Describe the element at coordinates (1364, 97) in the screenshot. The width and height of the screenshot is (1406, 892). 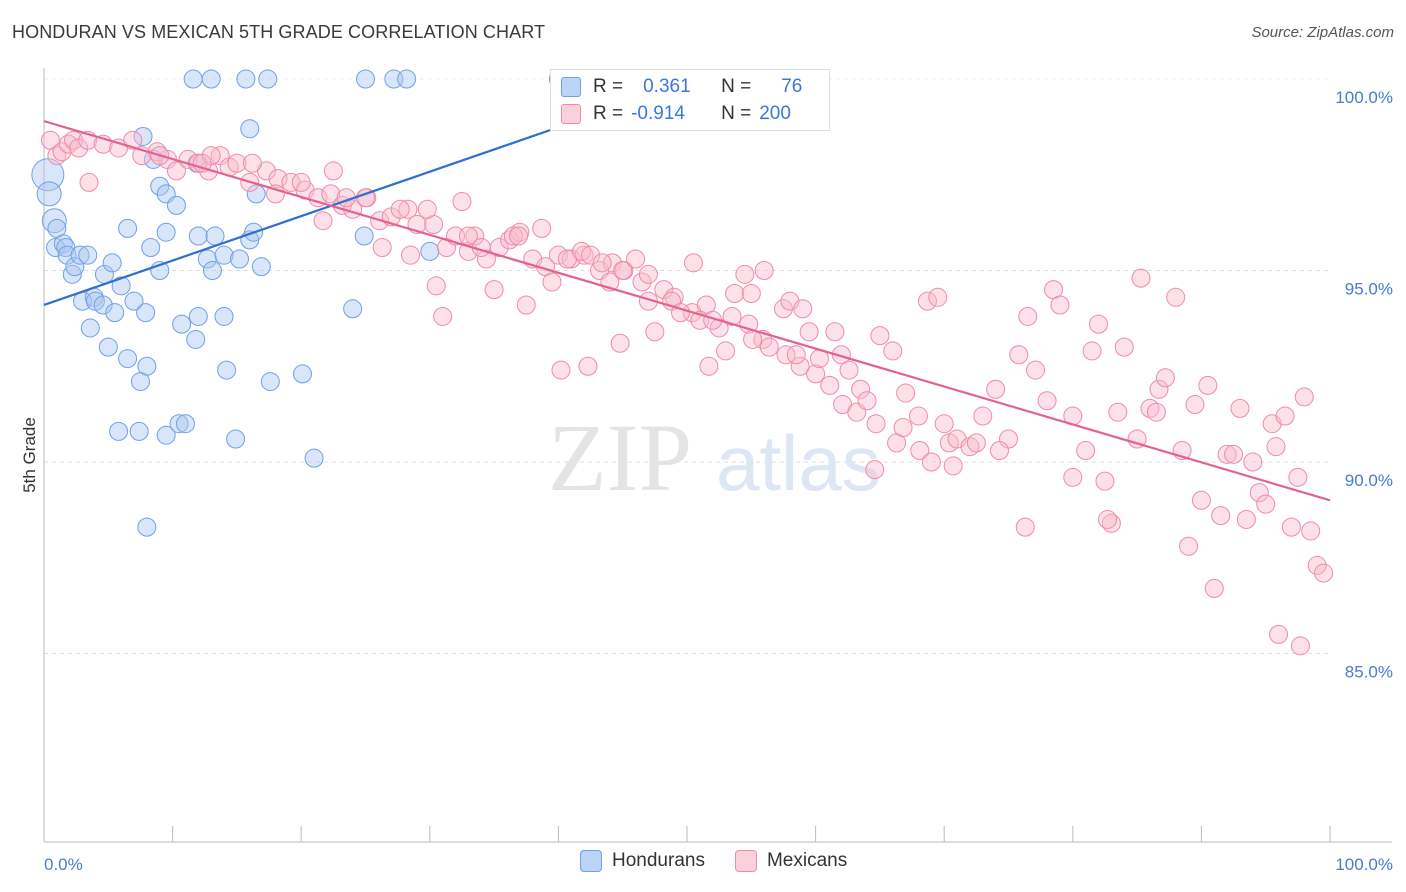
I see `y-tick-label: 100.0%` at that location.